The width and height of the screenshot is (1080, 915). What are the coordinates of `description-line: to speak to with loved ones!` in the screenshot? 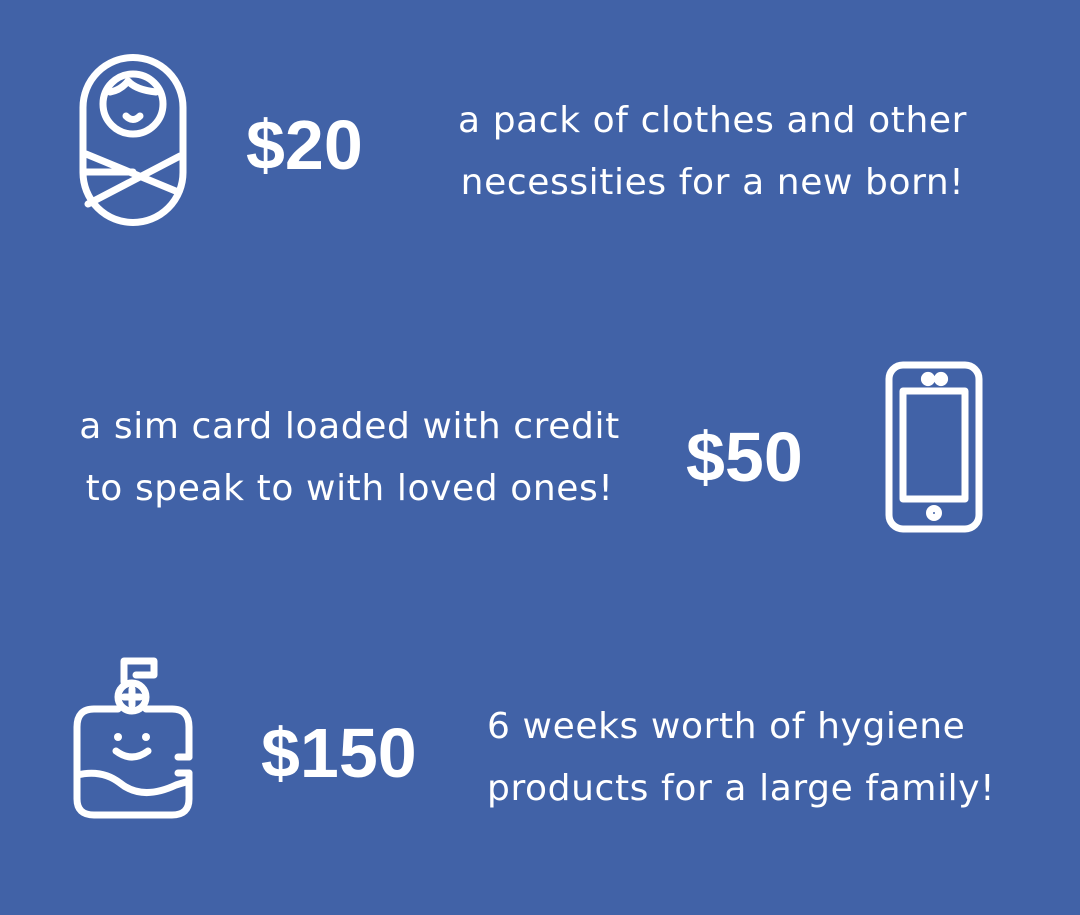 It's located at (349, 488).